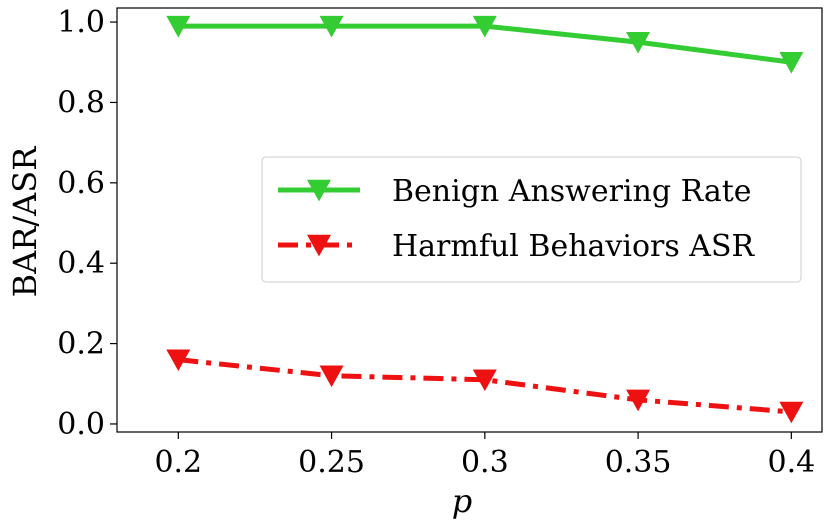 The image size is (831, 528). Describe the element at coordinates (572, 191) in the screenshot. I see `legend-label: Benign Answering Rate` at that location.